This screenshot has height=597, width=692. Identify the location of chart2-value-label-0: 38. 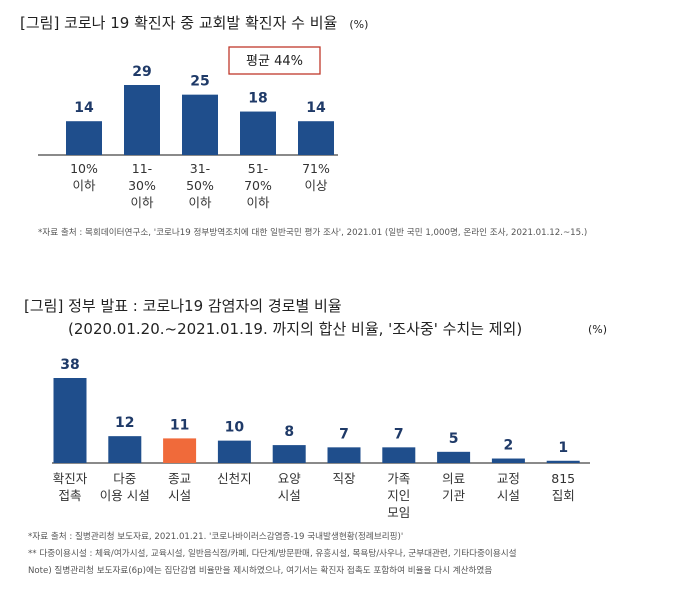
(69, 365).